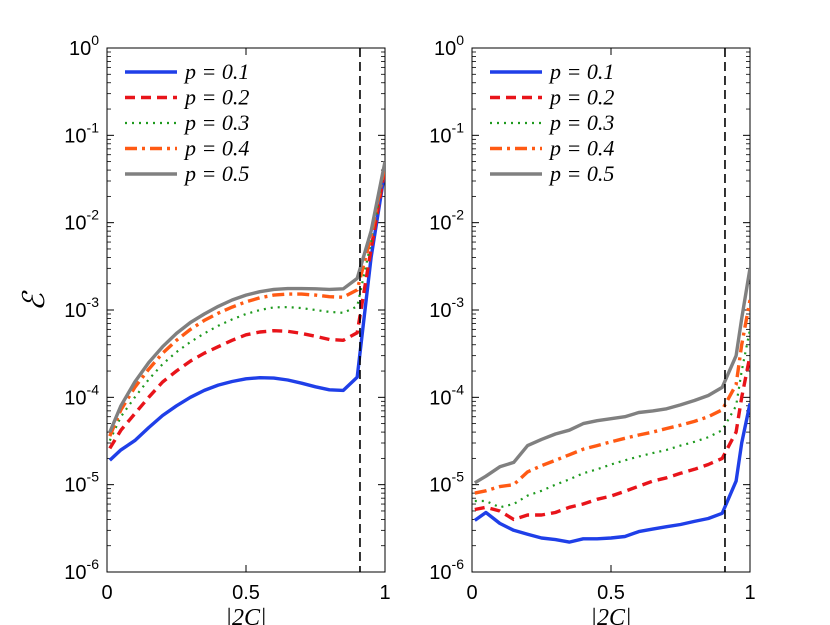 Image resolution: width=830 pixels, height=625 pixels. Describe the element at coordinates (611, 473) in the screenshot. I see `series-line-p1` at that location.